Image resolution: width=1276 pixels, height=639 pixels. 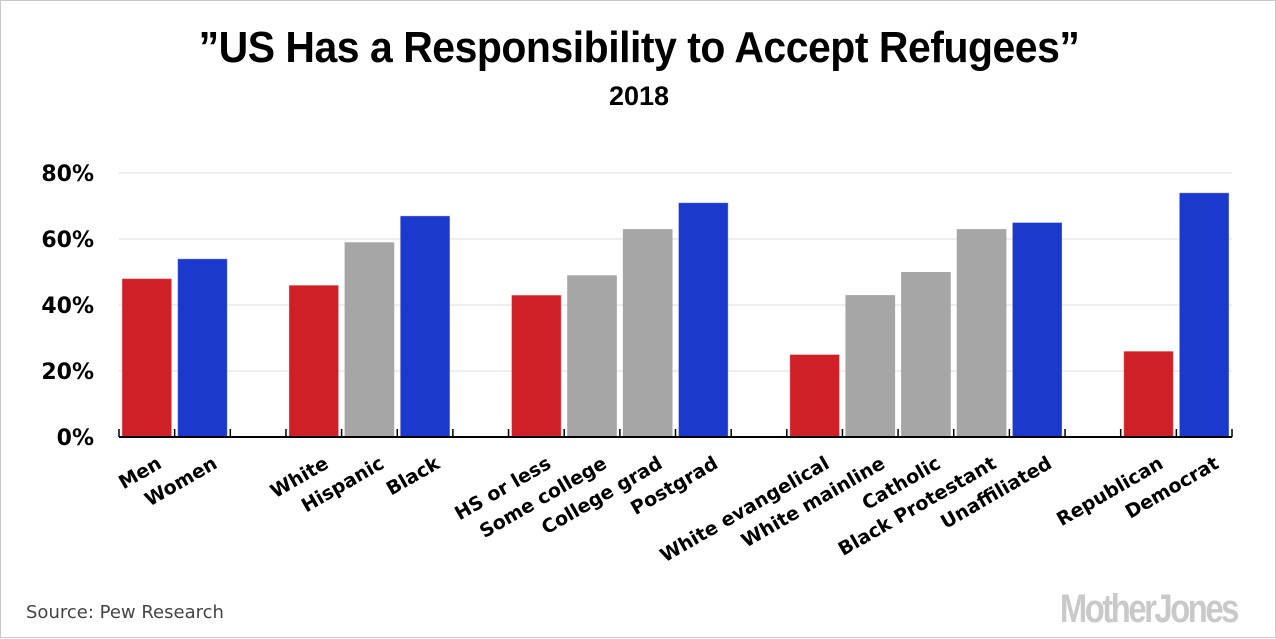 I want to click on y-tick-label: 40%, so click(x=67, y=306).